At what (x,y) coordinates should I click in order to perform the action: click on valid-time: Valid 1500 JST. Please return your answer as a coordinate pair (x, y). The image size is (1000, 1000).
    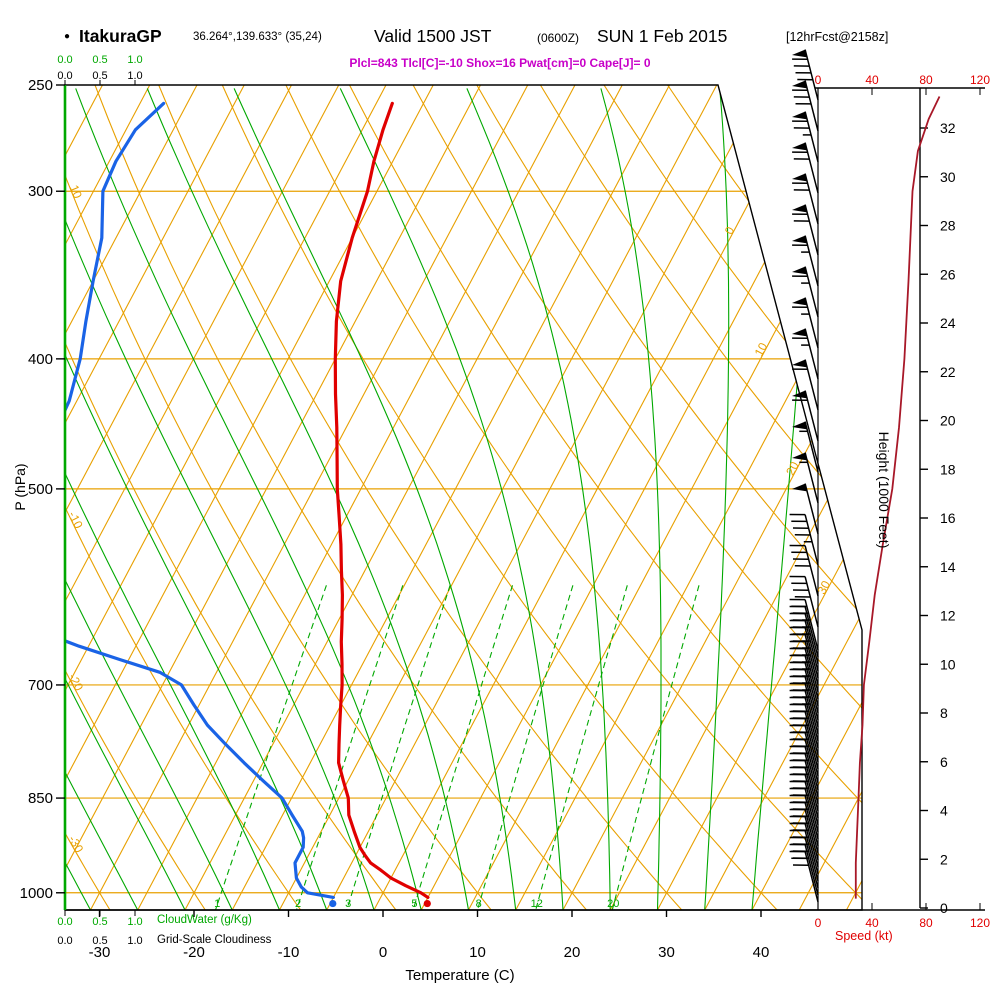
    Looking at the image, I should click on (433, 36).